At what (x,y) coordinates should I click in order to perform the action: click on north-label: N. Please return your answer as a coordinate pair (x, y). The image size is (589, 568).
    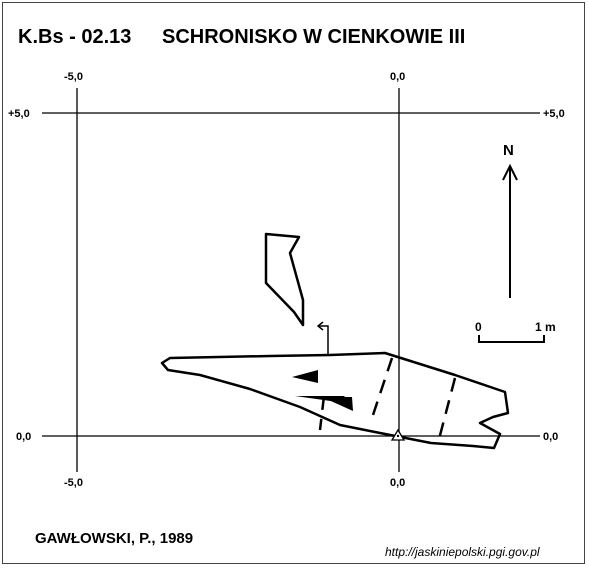
    Looking at the image, I should click on (508, 150).